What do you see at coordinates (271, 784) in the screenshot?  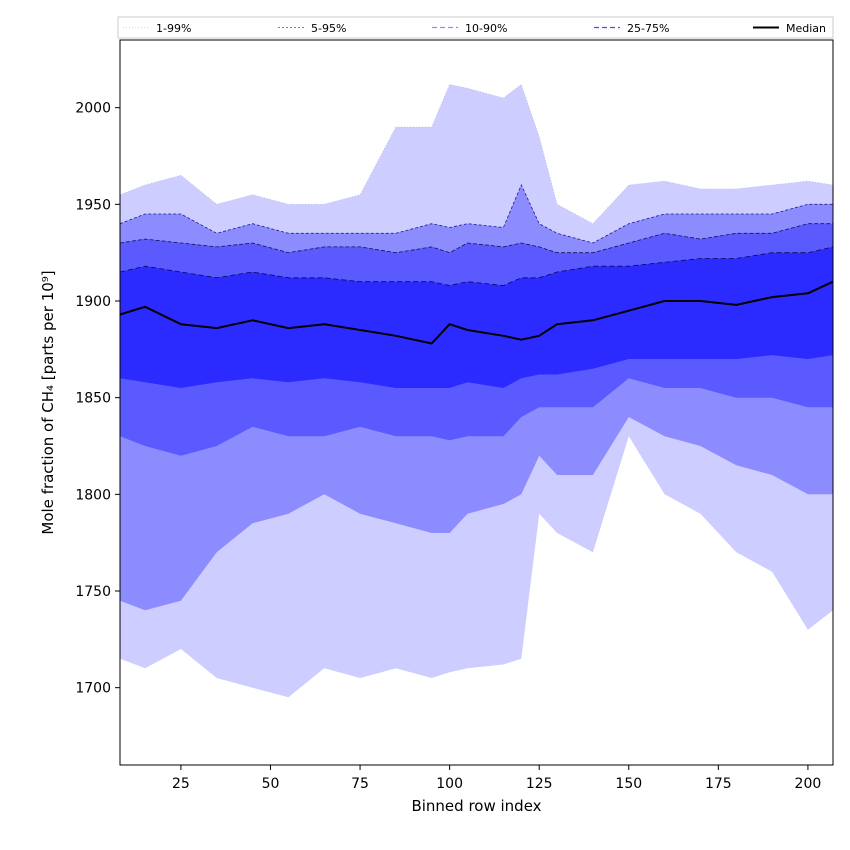 I see `x-tick-label: 50` at bounding box center [271, 784].